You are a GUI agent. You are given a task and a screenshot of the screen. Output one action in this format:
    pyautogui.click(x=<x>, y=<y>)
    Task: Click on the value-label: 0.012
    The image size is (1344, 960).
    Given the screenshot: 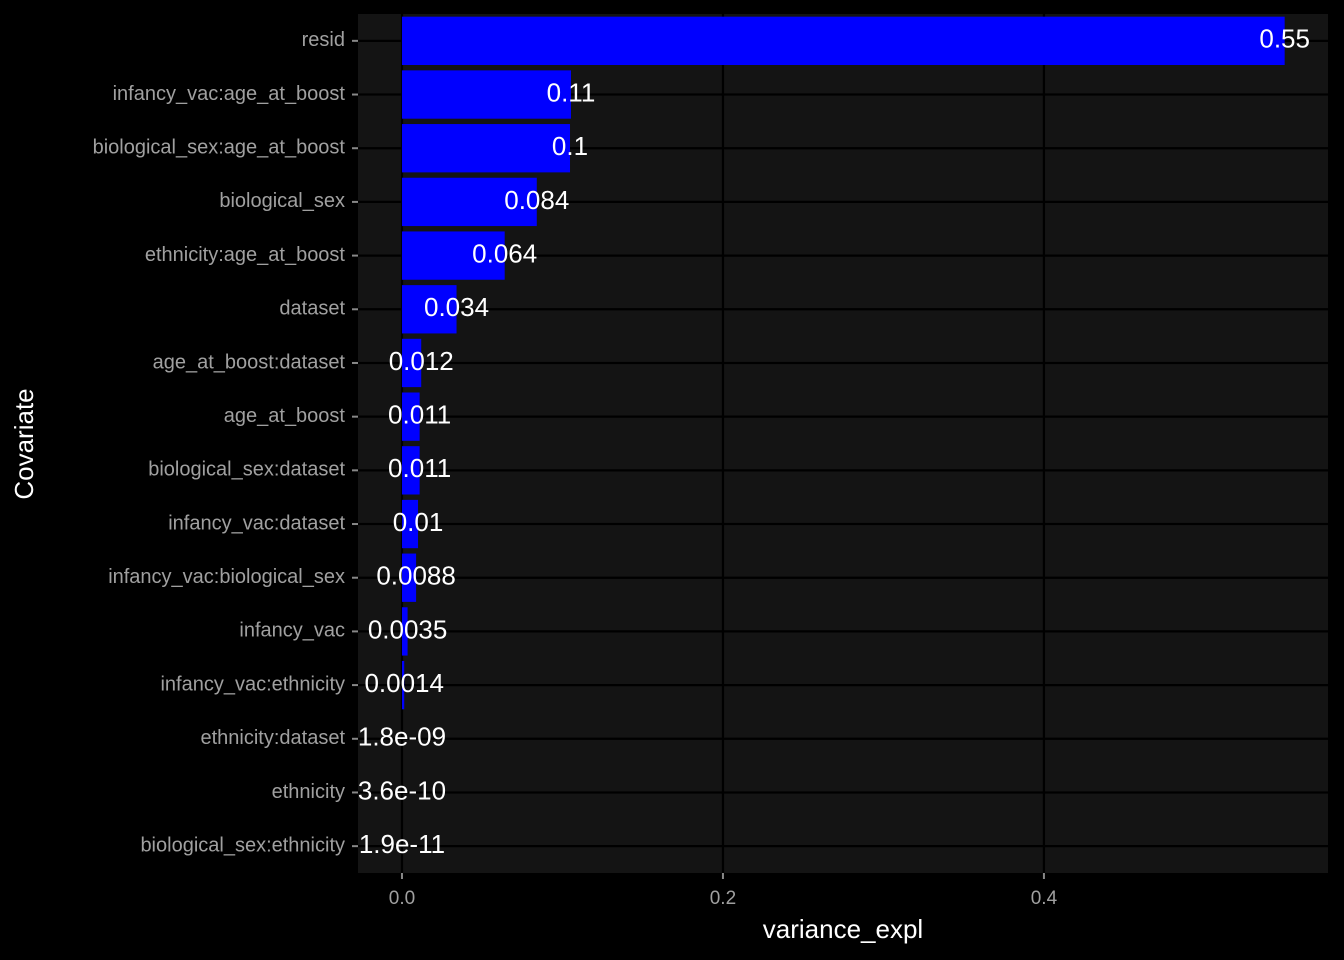 What is the action you would take?
    pyautogui.click(x=421, y=361)
    